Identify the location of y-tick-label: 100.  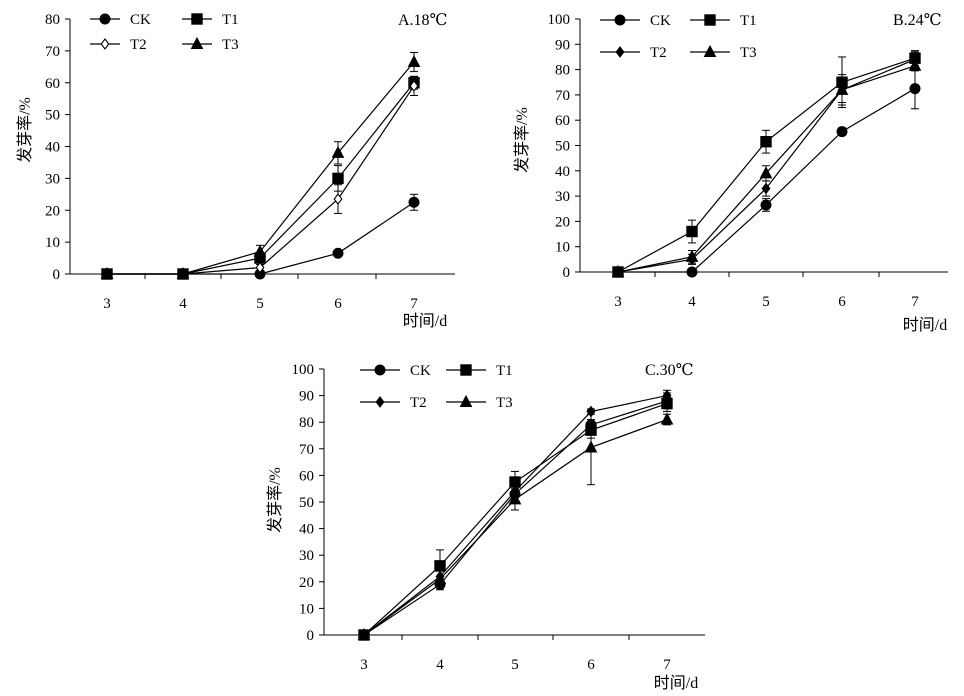
(559, 20).